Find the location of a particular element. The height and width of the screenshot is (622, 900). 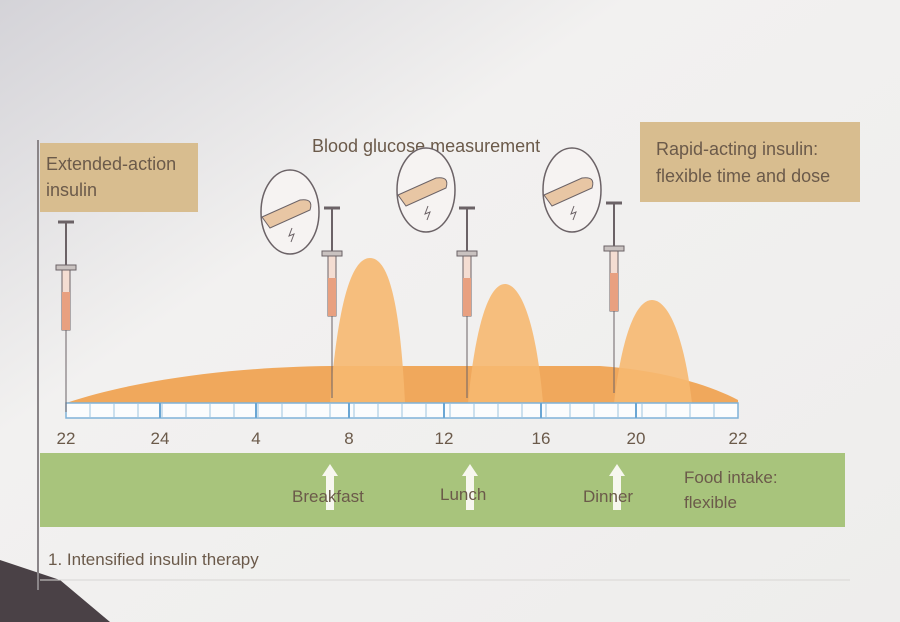

glucose-measurement-label: Blood glucose measurement is located at coordinates (426, 146).